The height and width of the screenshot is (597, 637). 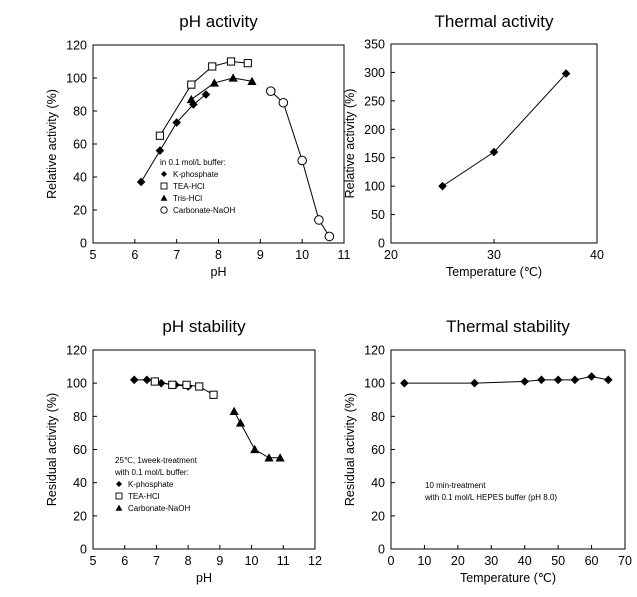 I want to click on plot-area, so click(x=508, y=449).